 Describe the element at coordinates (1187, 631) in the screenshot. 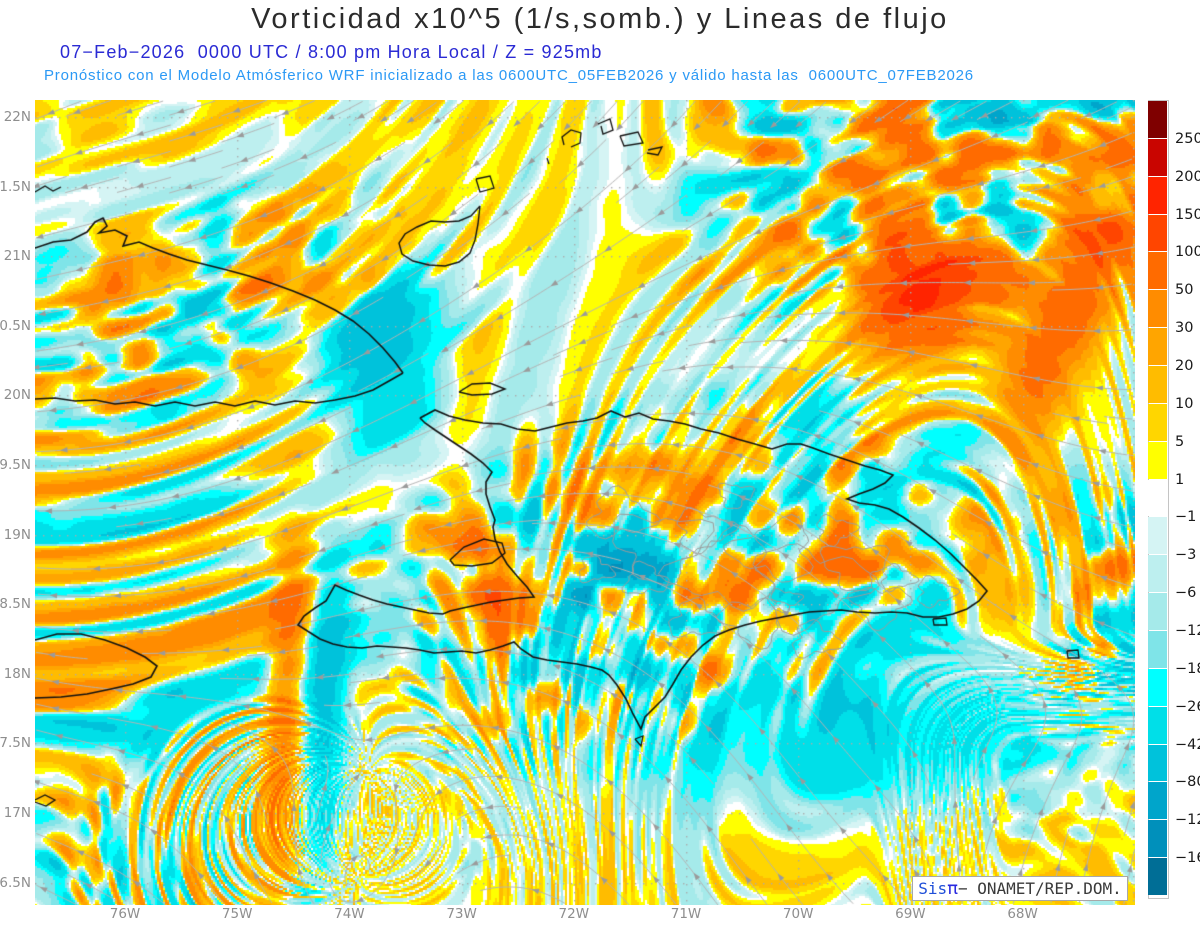

I see `colorbar-tick-label: −12` at that location.